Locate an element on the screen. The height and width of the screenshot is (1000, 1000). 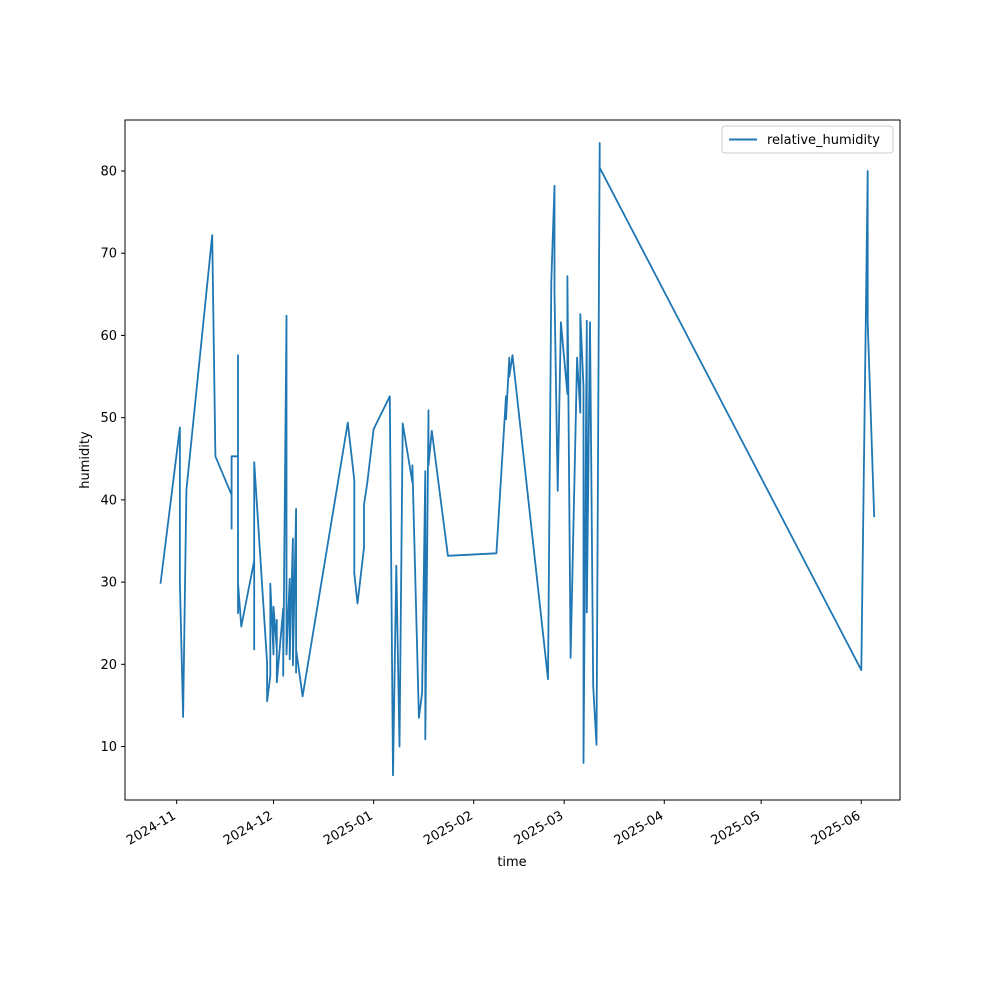
legend: relative_humidity is located at coordinates (807, 139).